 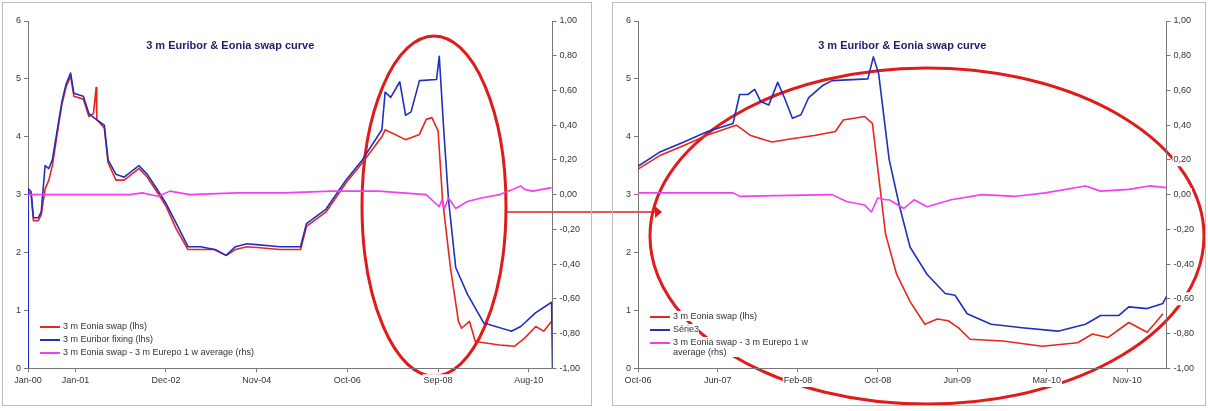 I want to click on x-tick-label: Mar-10, so click(x=1047, y=380).